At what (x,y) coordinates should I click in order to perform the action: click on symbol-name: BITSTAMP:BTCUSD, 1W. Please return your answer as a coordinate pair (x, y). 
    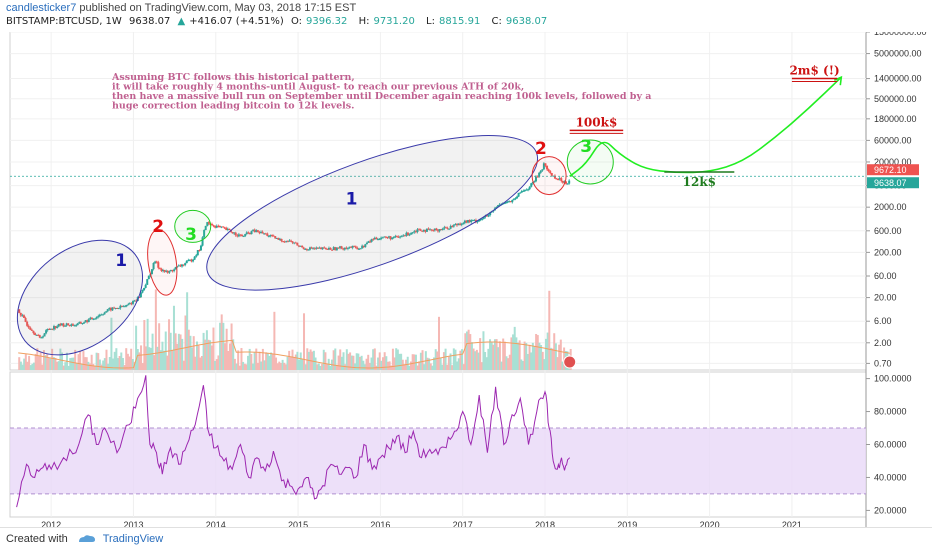
    Looking at the image, I should click on (64, 21).